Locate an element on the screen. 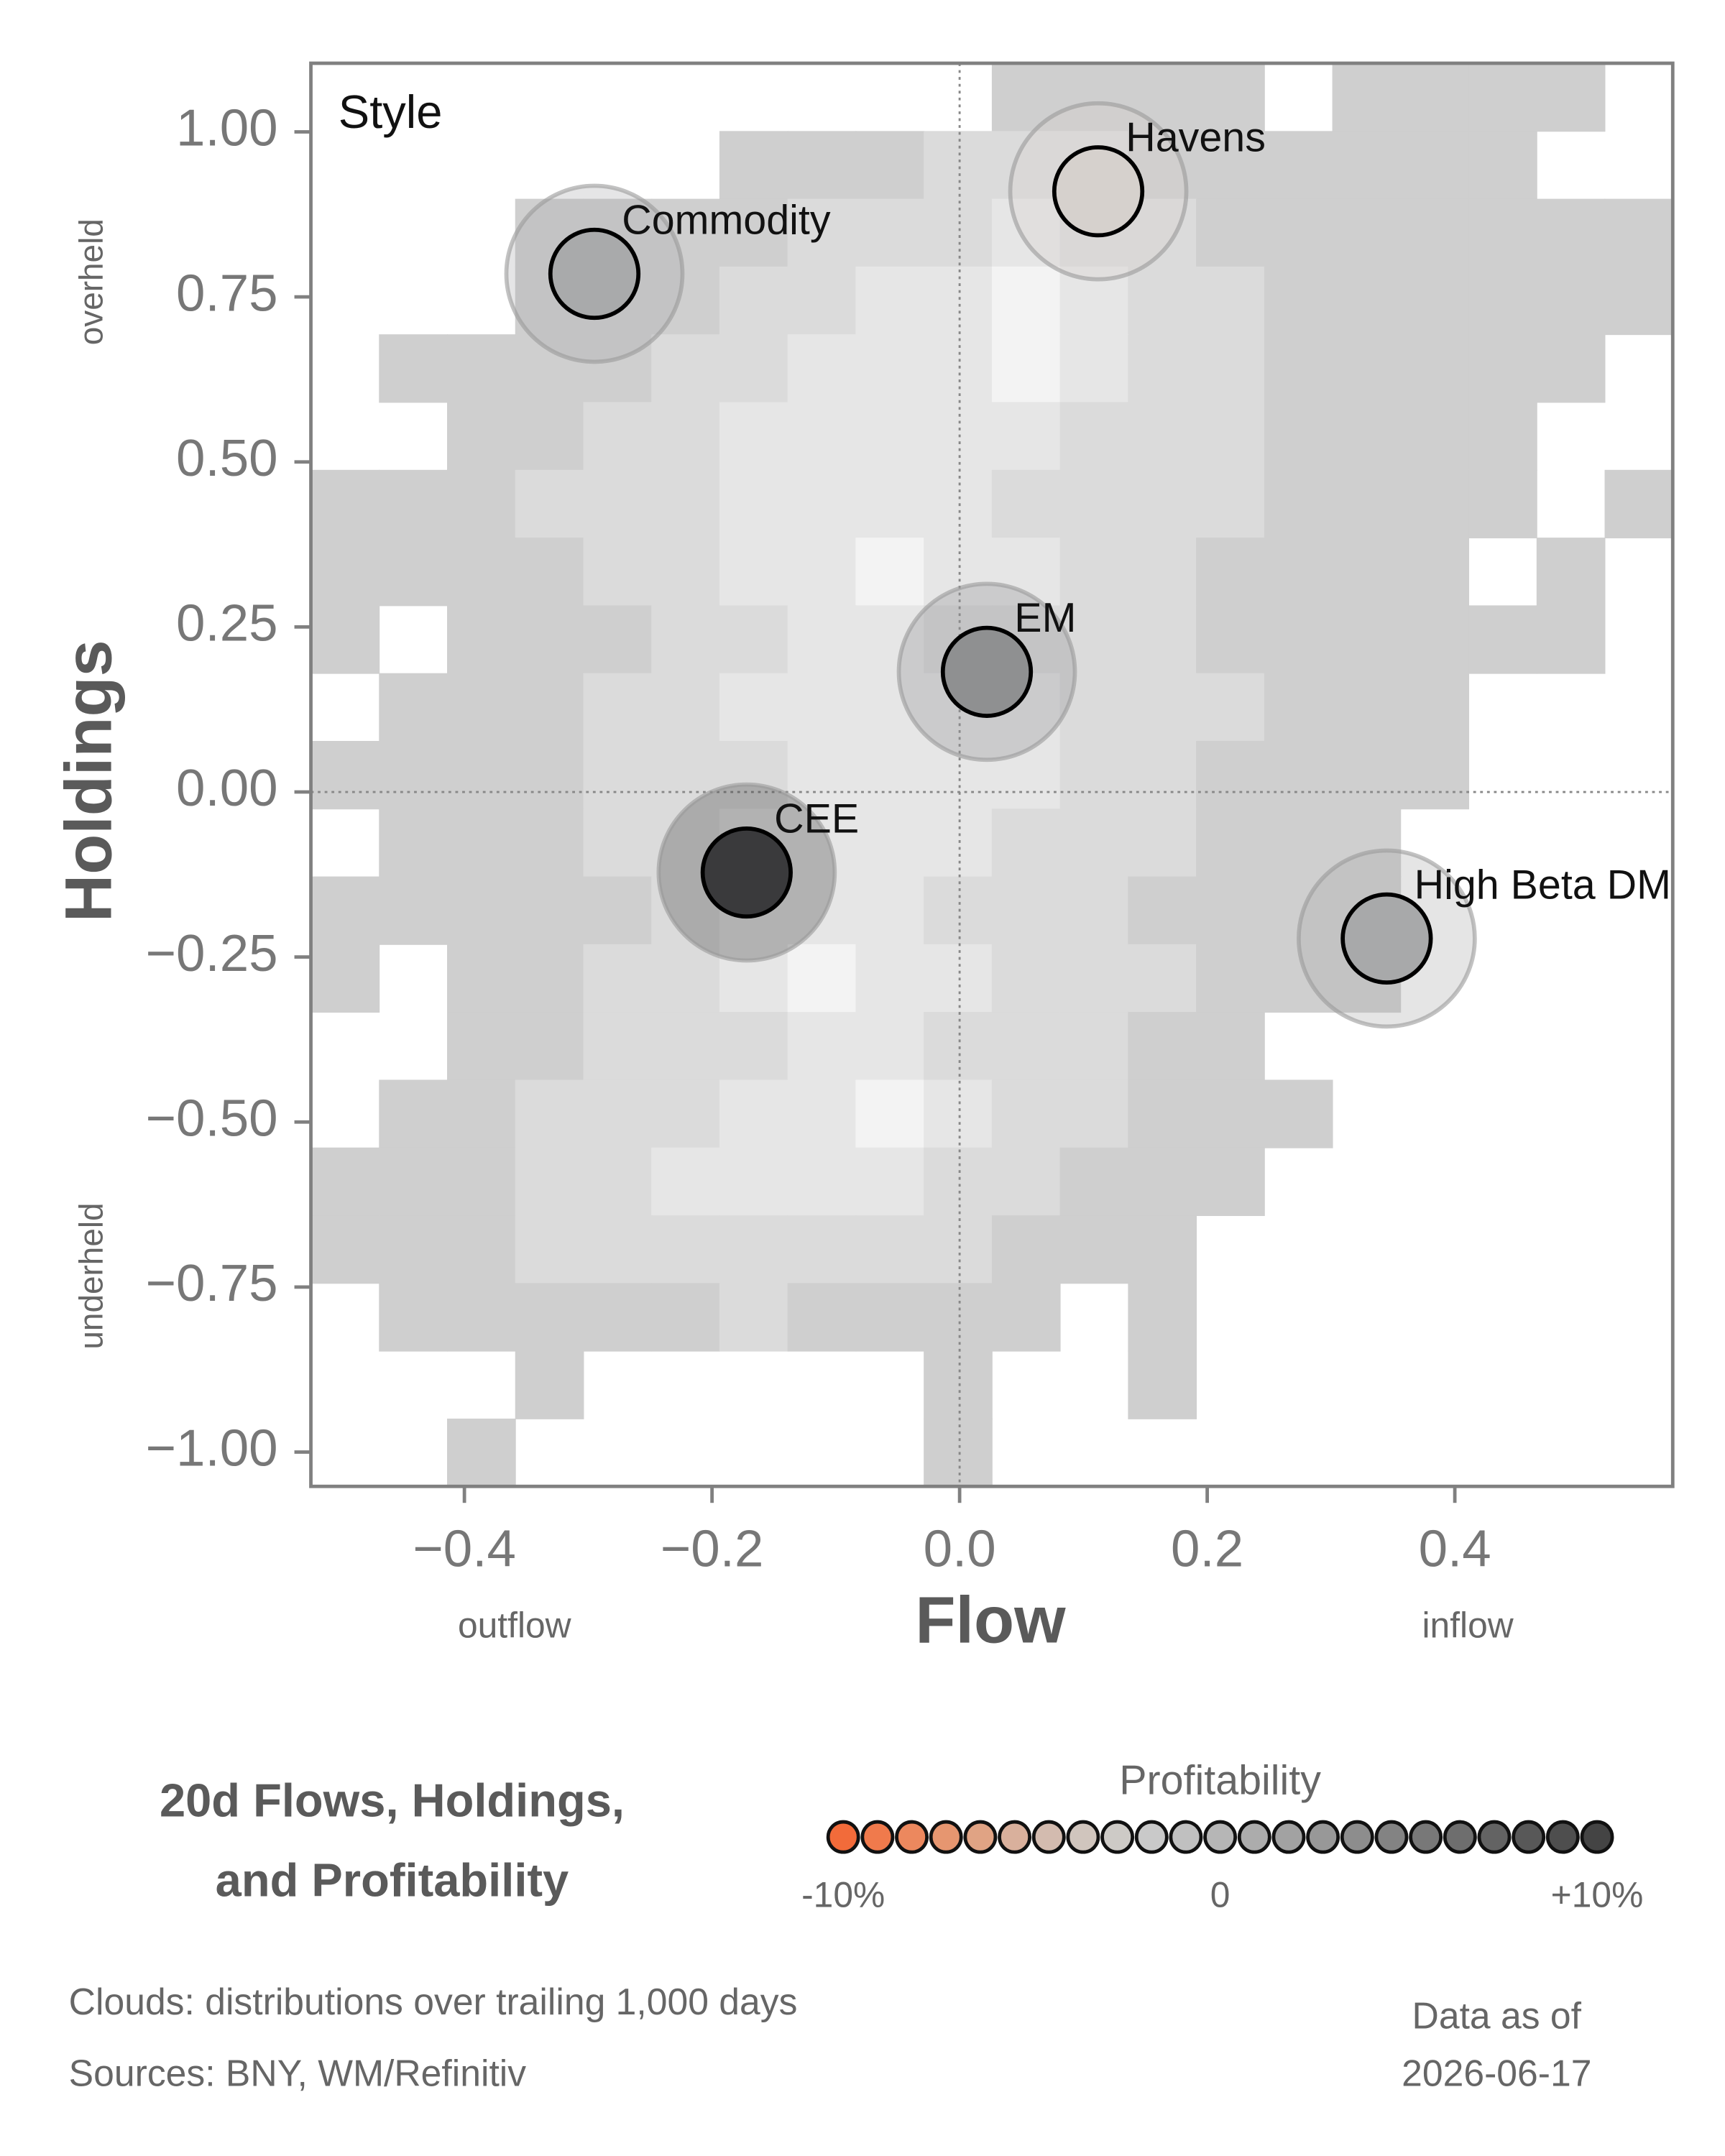  y-tick-label: −0.25 is located at coordinates (212, 953).